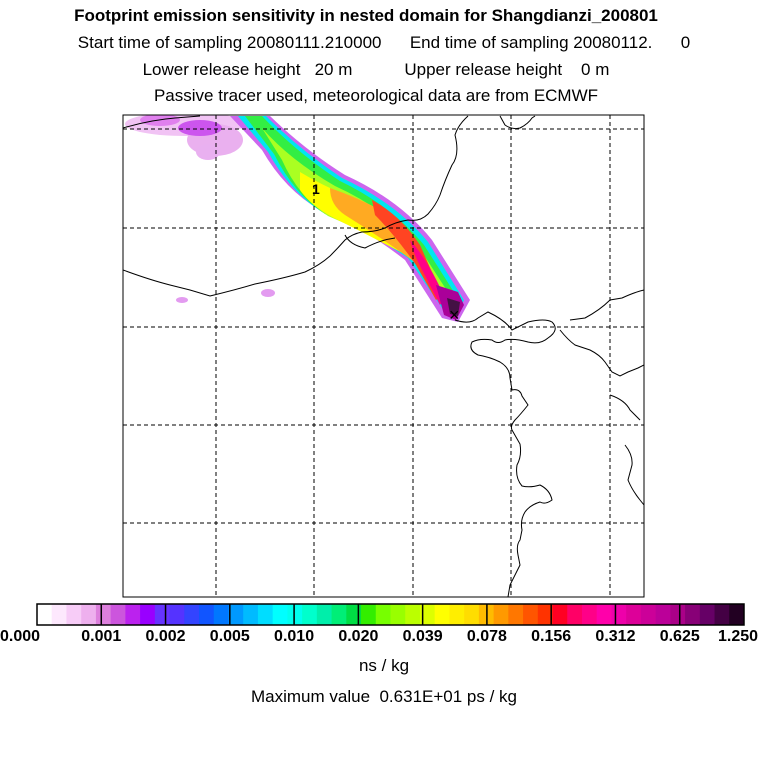  Describe the element at coordinates (384, 665) in the screenshot. I see `colorbar-units: ns / kg` at that location.